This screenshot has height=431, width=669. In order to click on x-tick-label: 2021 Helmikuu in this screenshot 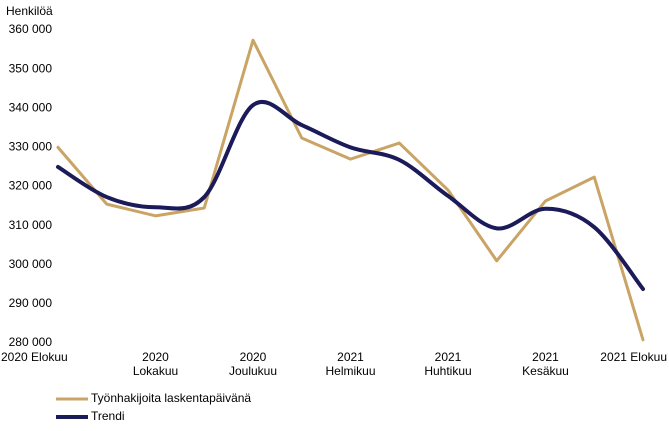, I will do `click(350, 364)`.